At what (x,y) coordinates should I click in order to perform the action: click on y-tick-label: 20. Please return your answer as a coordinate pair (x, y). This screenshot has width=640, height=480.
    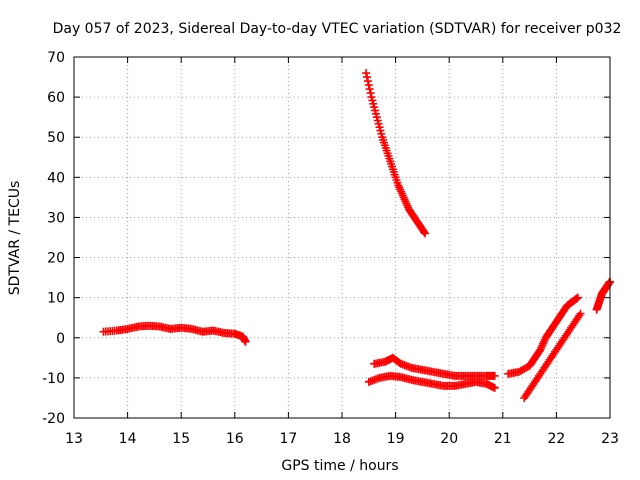
    Looking at the image, I should click on (56, 259).